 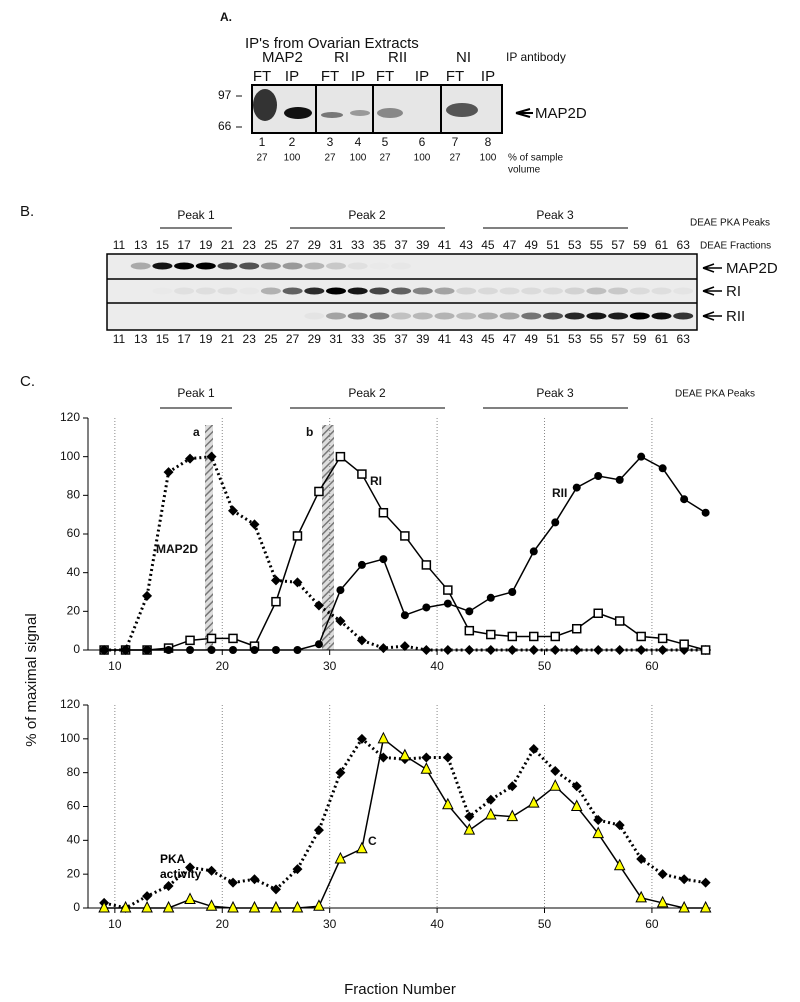 What do you see at coordinates (177, 549) in the screenshot?
I see `series-label: MAP2D` at bounding box center [177, 549].